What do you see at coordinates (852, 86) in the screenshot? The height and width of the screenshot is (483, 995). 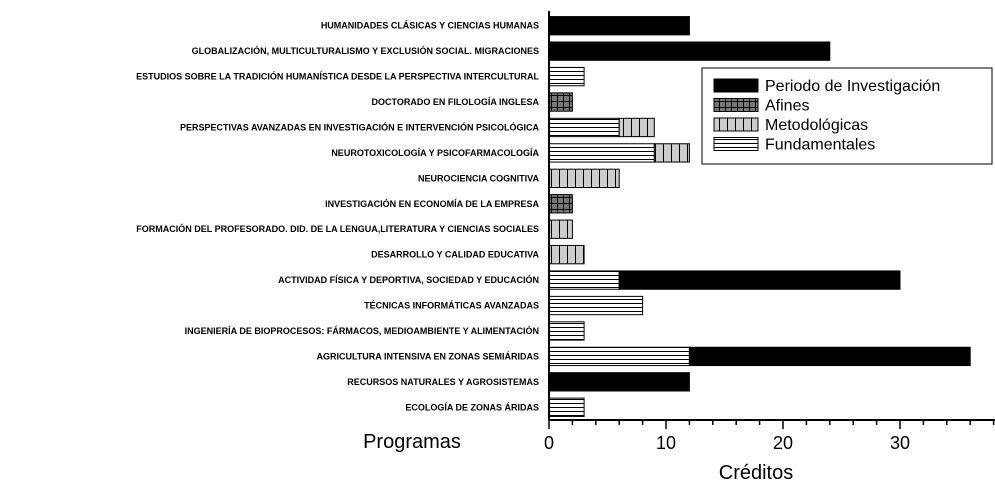 I see `legend-label: Periodo de Investigación` at bounding box center [852, 86].